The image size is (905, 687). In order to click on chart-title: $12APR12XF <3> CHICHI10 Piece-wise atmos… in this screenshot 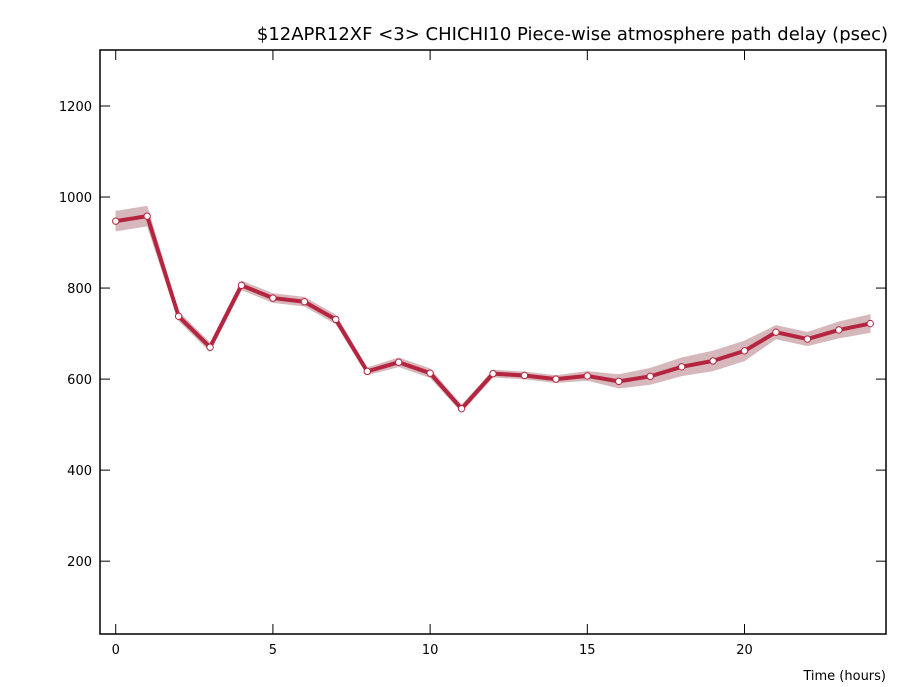, I will do `click(572, 34)`.